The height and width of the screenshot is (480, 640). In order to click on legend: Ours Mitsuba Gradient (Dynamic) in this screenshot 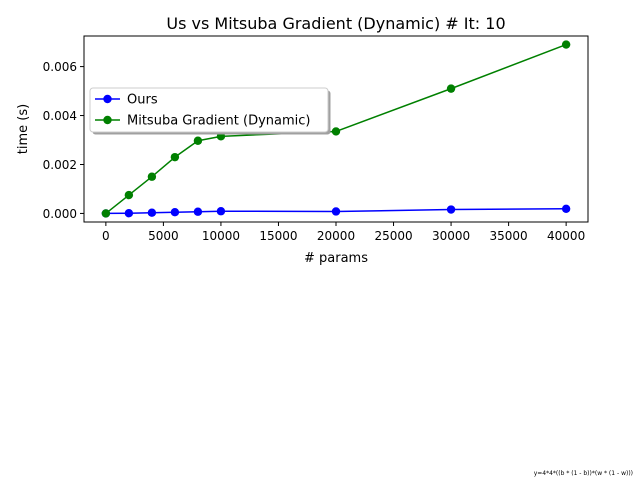, I will do `click(210, 111)`.